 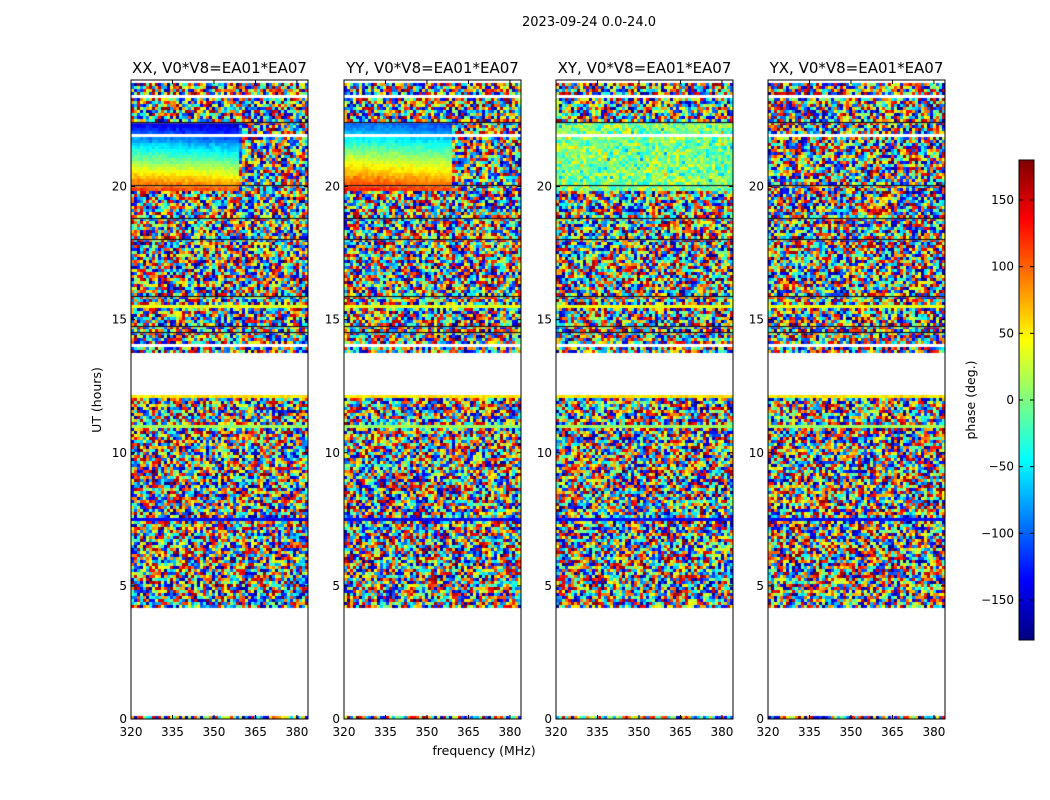 What do you see at coordinates (1006, 333) in the screenshot?
I see `colorbar-tick-label: 50` at bounding box center [1006, 333].